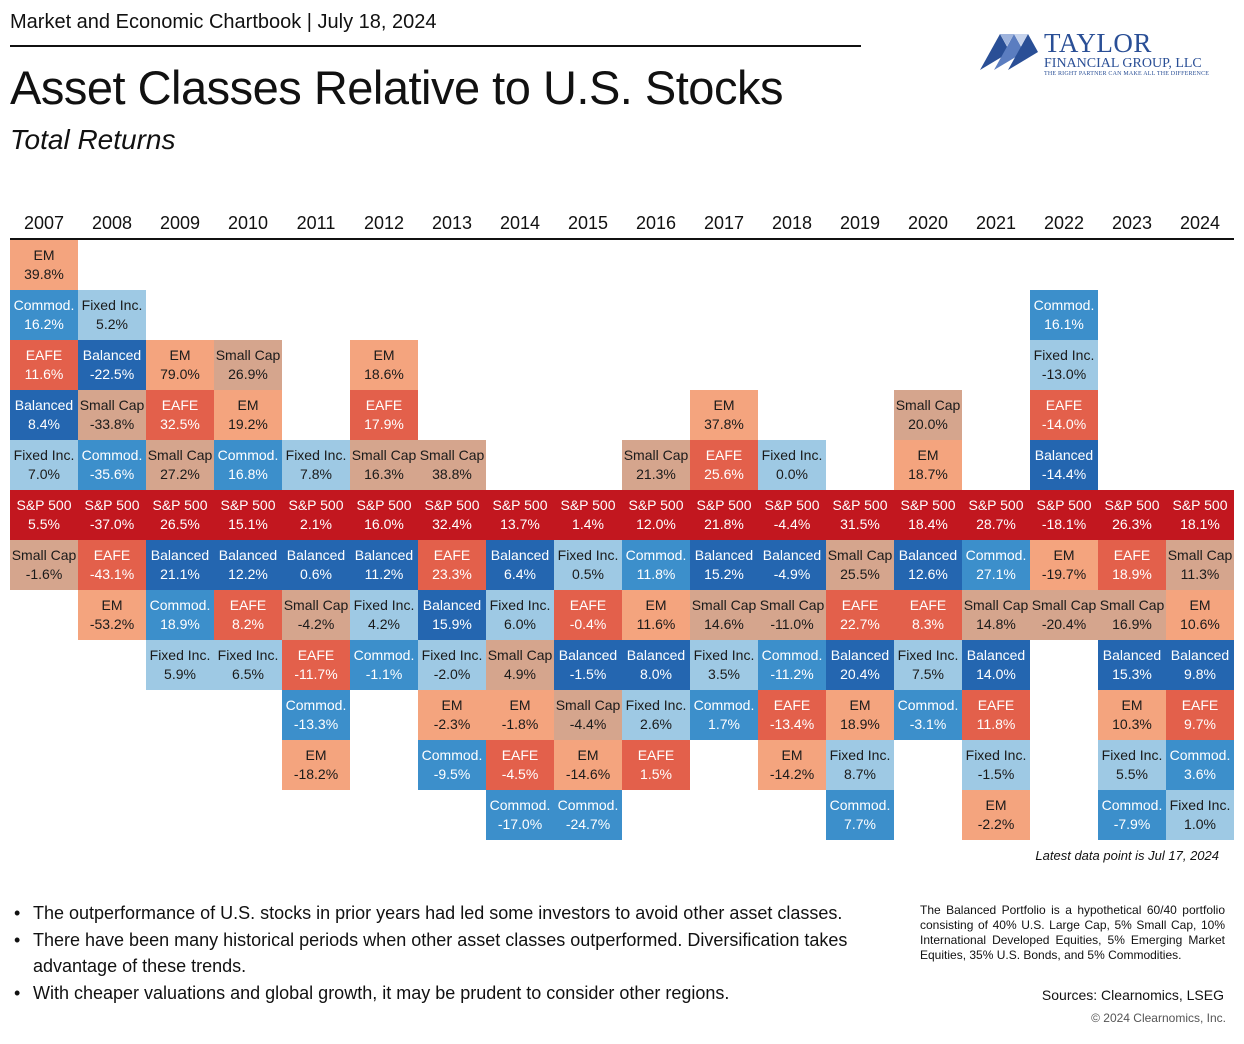 This screenshot has height=1044, width=1244. What do you see at coordinates (1064, 315) in the screenshot?
I see `asset-cell-commod: Commod. 16.1%` at bounding box center [1064, 315].